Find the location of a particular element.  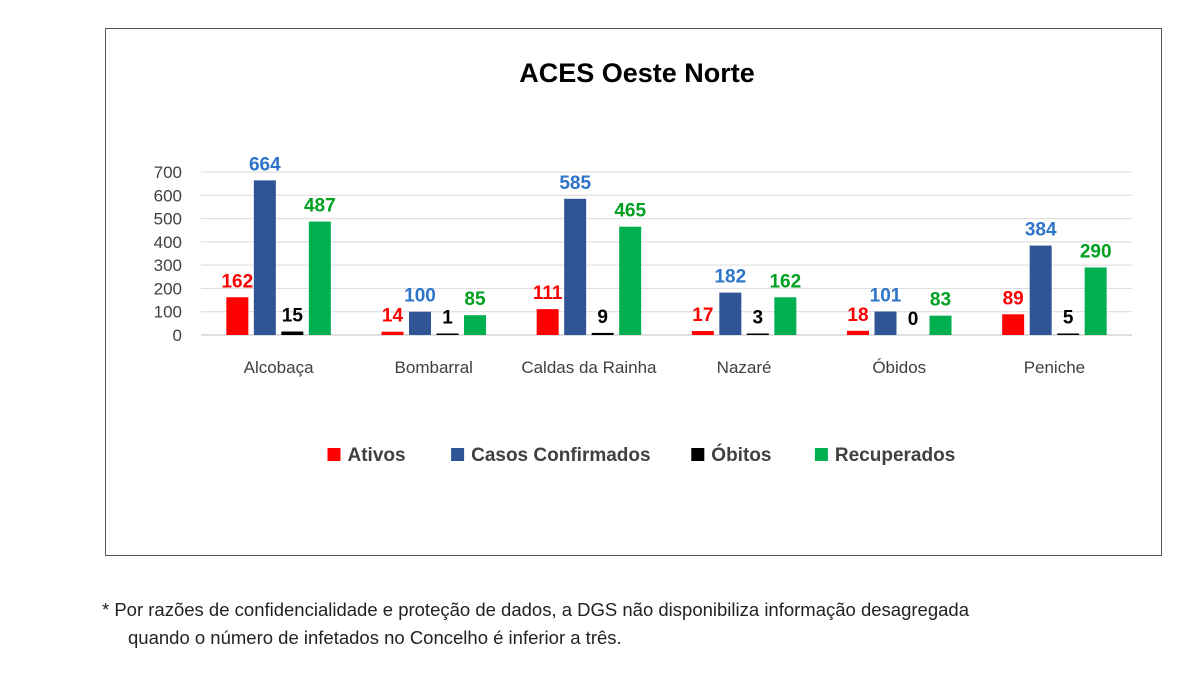

legend-label: Ativos is located at coordinates (377, 455).